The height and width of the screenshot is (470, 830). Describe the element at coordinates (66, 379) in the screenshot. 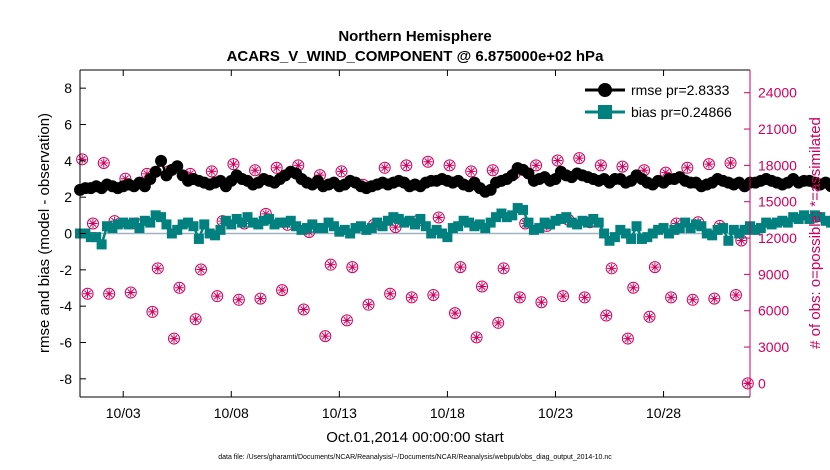

I see `y-tick-label: -8` at that location.